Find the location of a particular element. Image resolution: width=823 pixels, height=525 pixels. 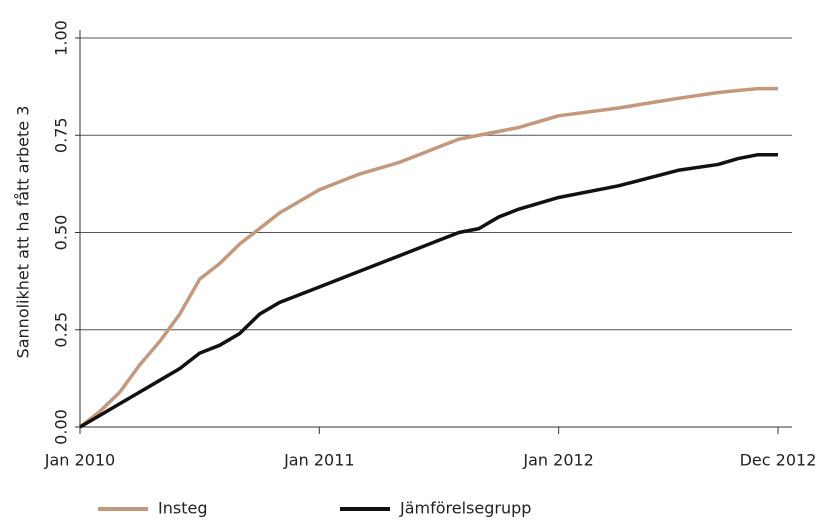

y-tick-label: 0.25 is located at coordinates (61, 330).